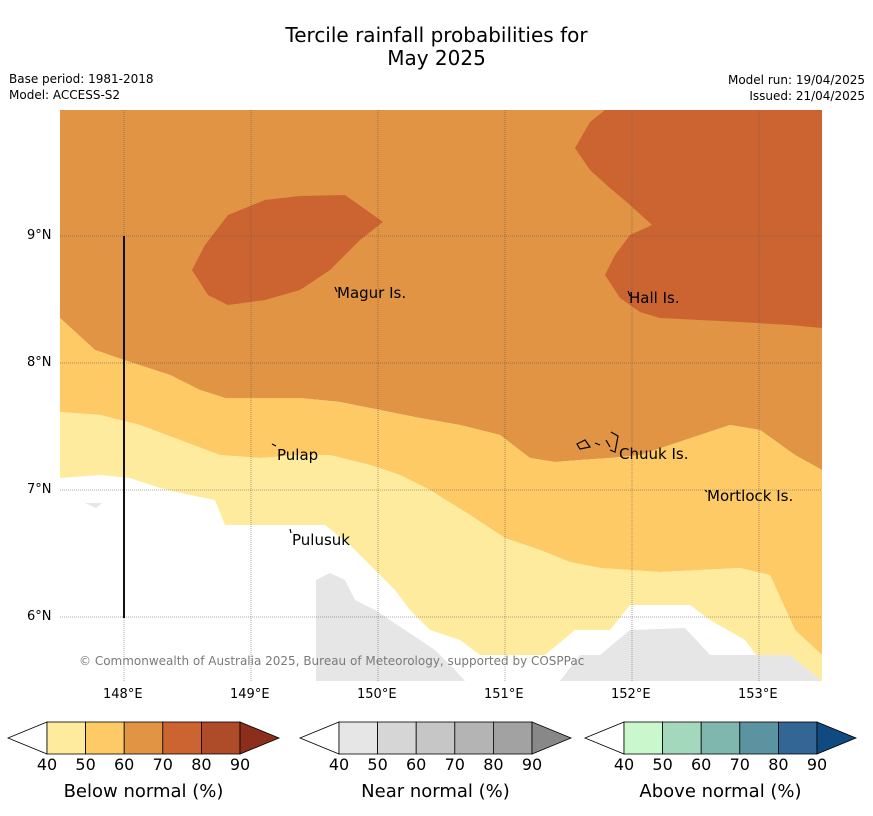 The width and height of the screenshot is (873, 816). What do you see at coordinates (796, 88) in the screenshot?
I see `meta-right: Model run: 19/04/2025 Issued: 21/04/2025` at bounding box center [796, 88].